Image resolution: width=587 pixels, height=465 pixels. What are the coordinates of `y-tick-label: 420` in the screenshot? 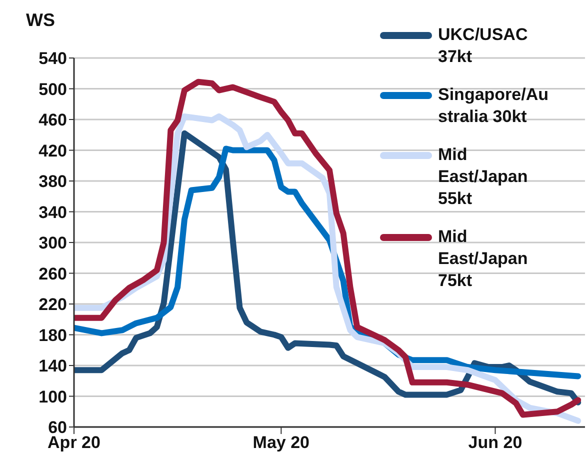 It's located at (52, 150).